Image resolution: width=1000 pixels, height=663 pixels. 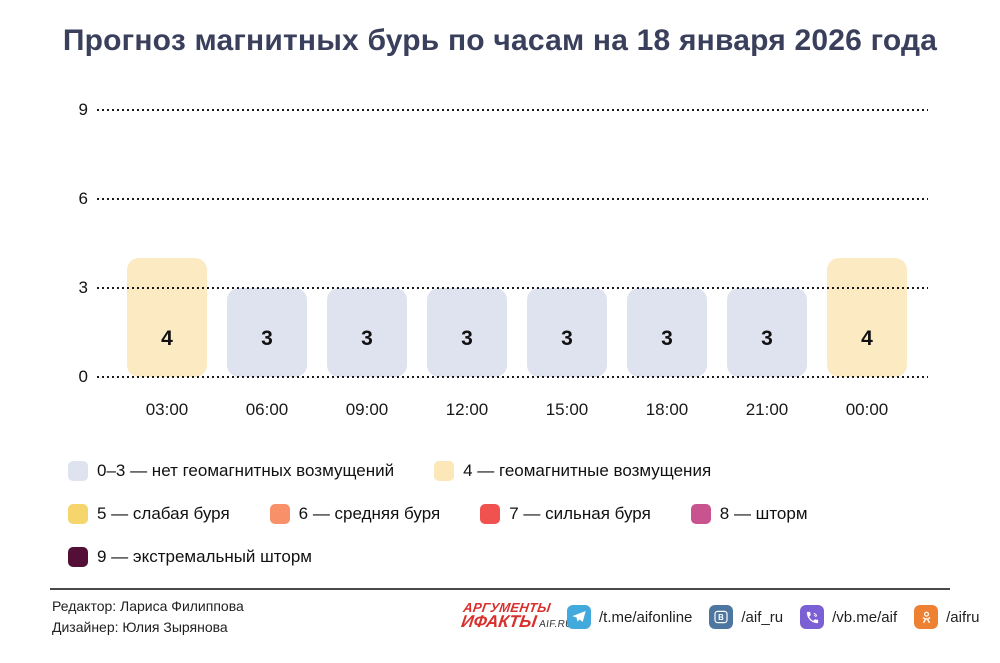 I want to click on y-tick-label: 9, so click(x=83, y=109).